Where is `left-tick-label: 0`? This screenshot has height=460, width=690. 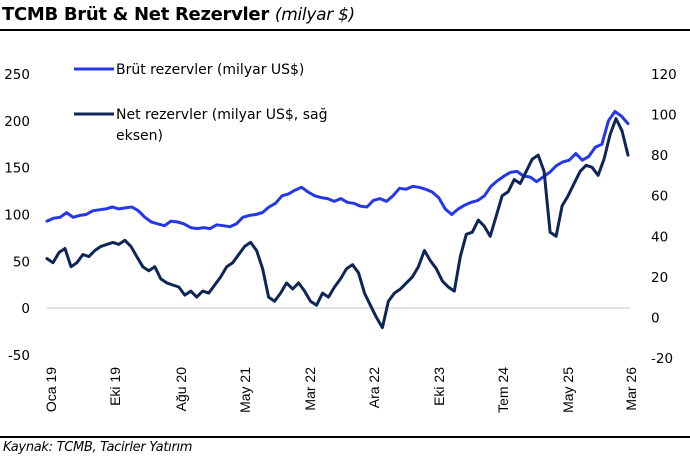 left-tick-label: 0 is located at coordinates (25, 309).